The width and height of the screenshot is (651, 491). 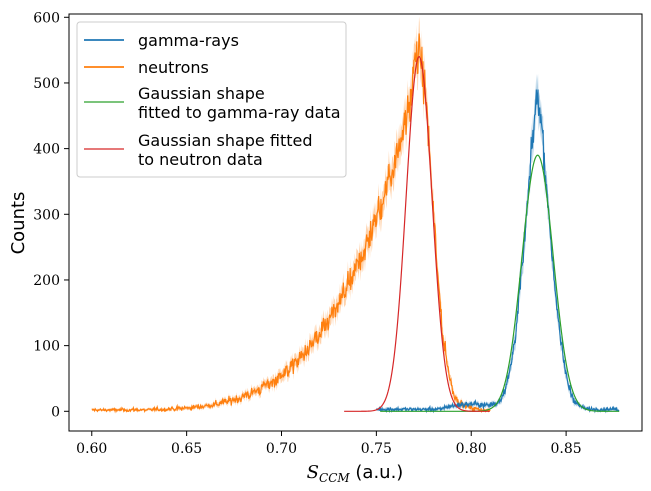 What do you see at coordinates (91, 449) in the screenshot?
I see `x-tick-label: 0.60` at bounding box center [91, 449].